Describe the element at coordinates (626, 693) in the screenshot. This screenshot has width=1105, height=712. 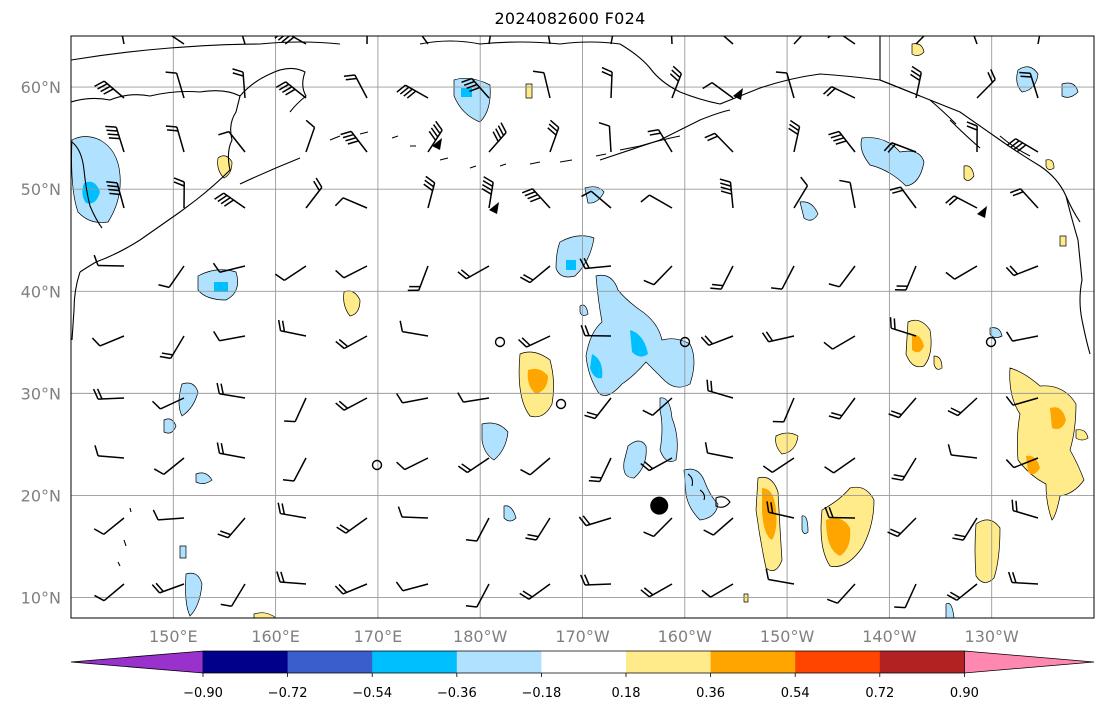
I see `colorbar-tick-label: 0.18` at that location.